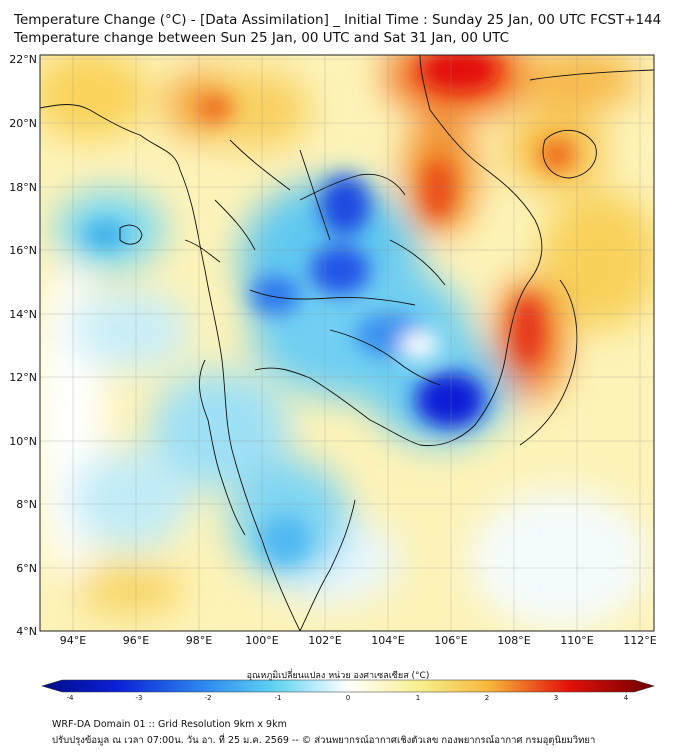 This screenshot has width=676, height=756. Describe the element at coordinates (26, 631) in the screenshot. I see `lat-label: 4°N` at that location.